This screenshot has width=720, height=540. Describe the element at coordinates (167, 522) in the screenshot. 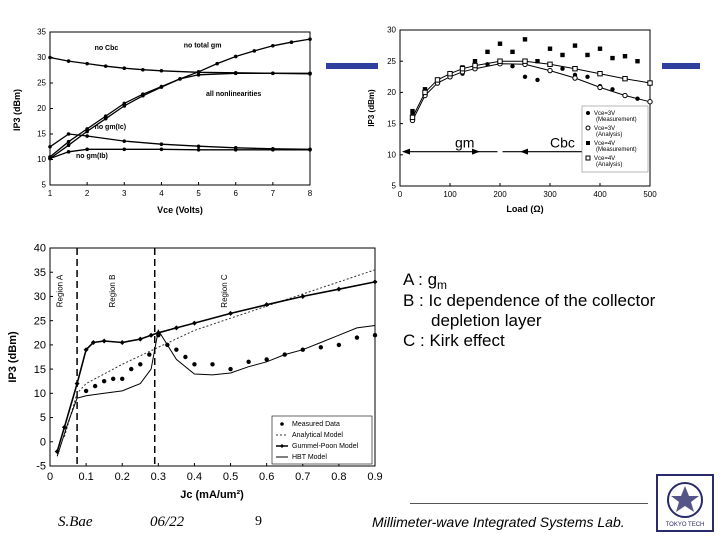

I see `footer-date: 06/22` at that location.